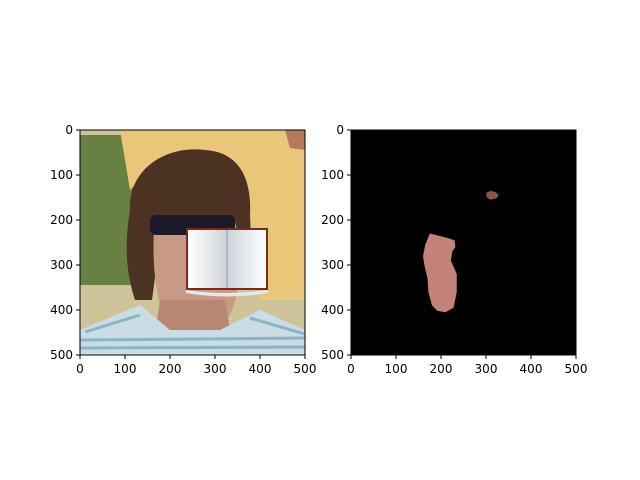  What do you see at coordinates (531, 369) in the screenshot?
I see `right-x-tick-label: 400` at bounding box center [531, 369].